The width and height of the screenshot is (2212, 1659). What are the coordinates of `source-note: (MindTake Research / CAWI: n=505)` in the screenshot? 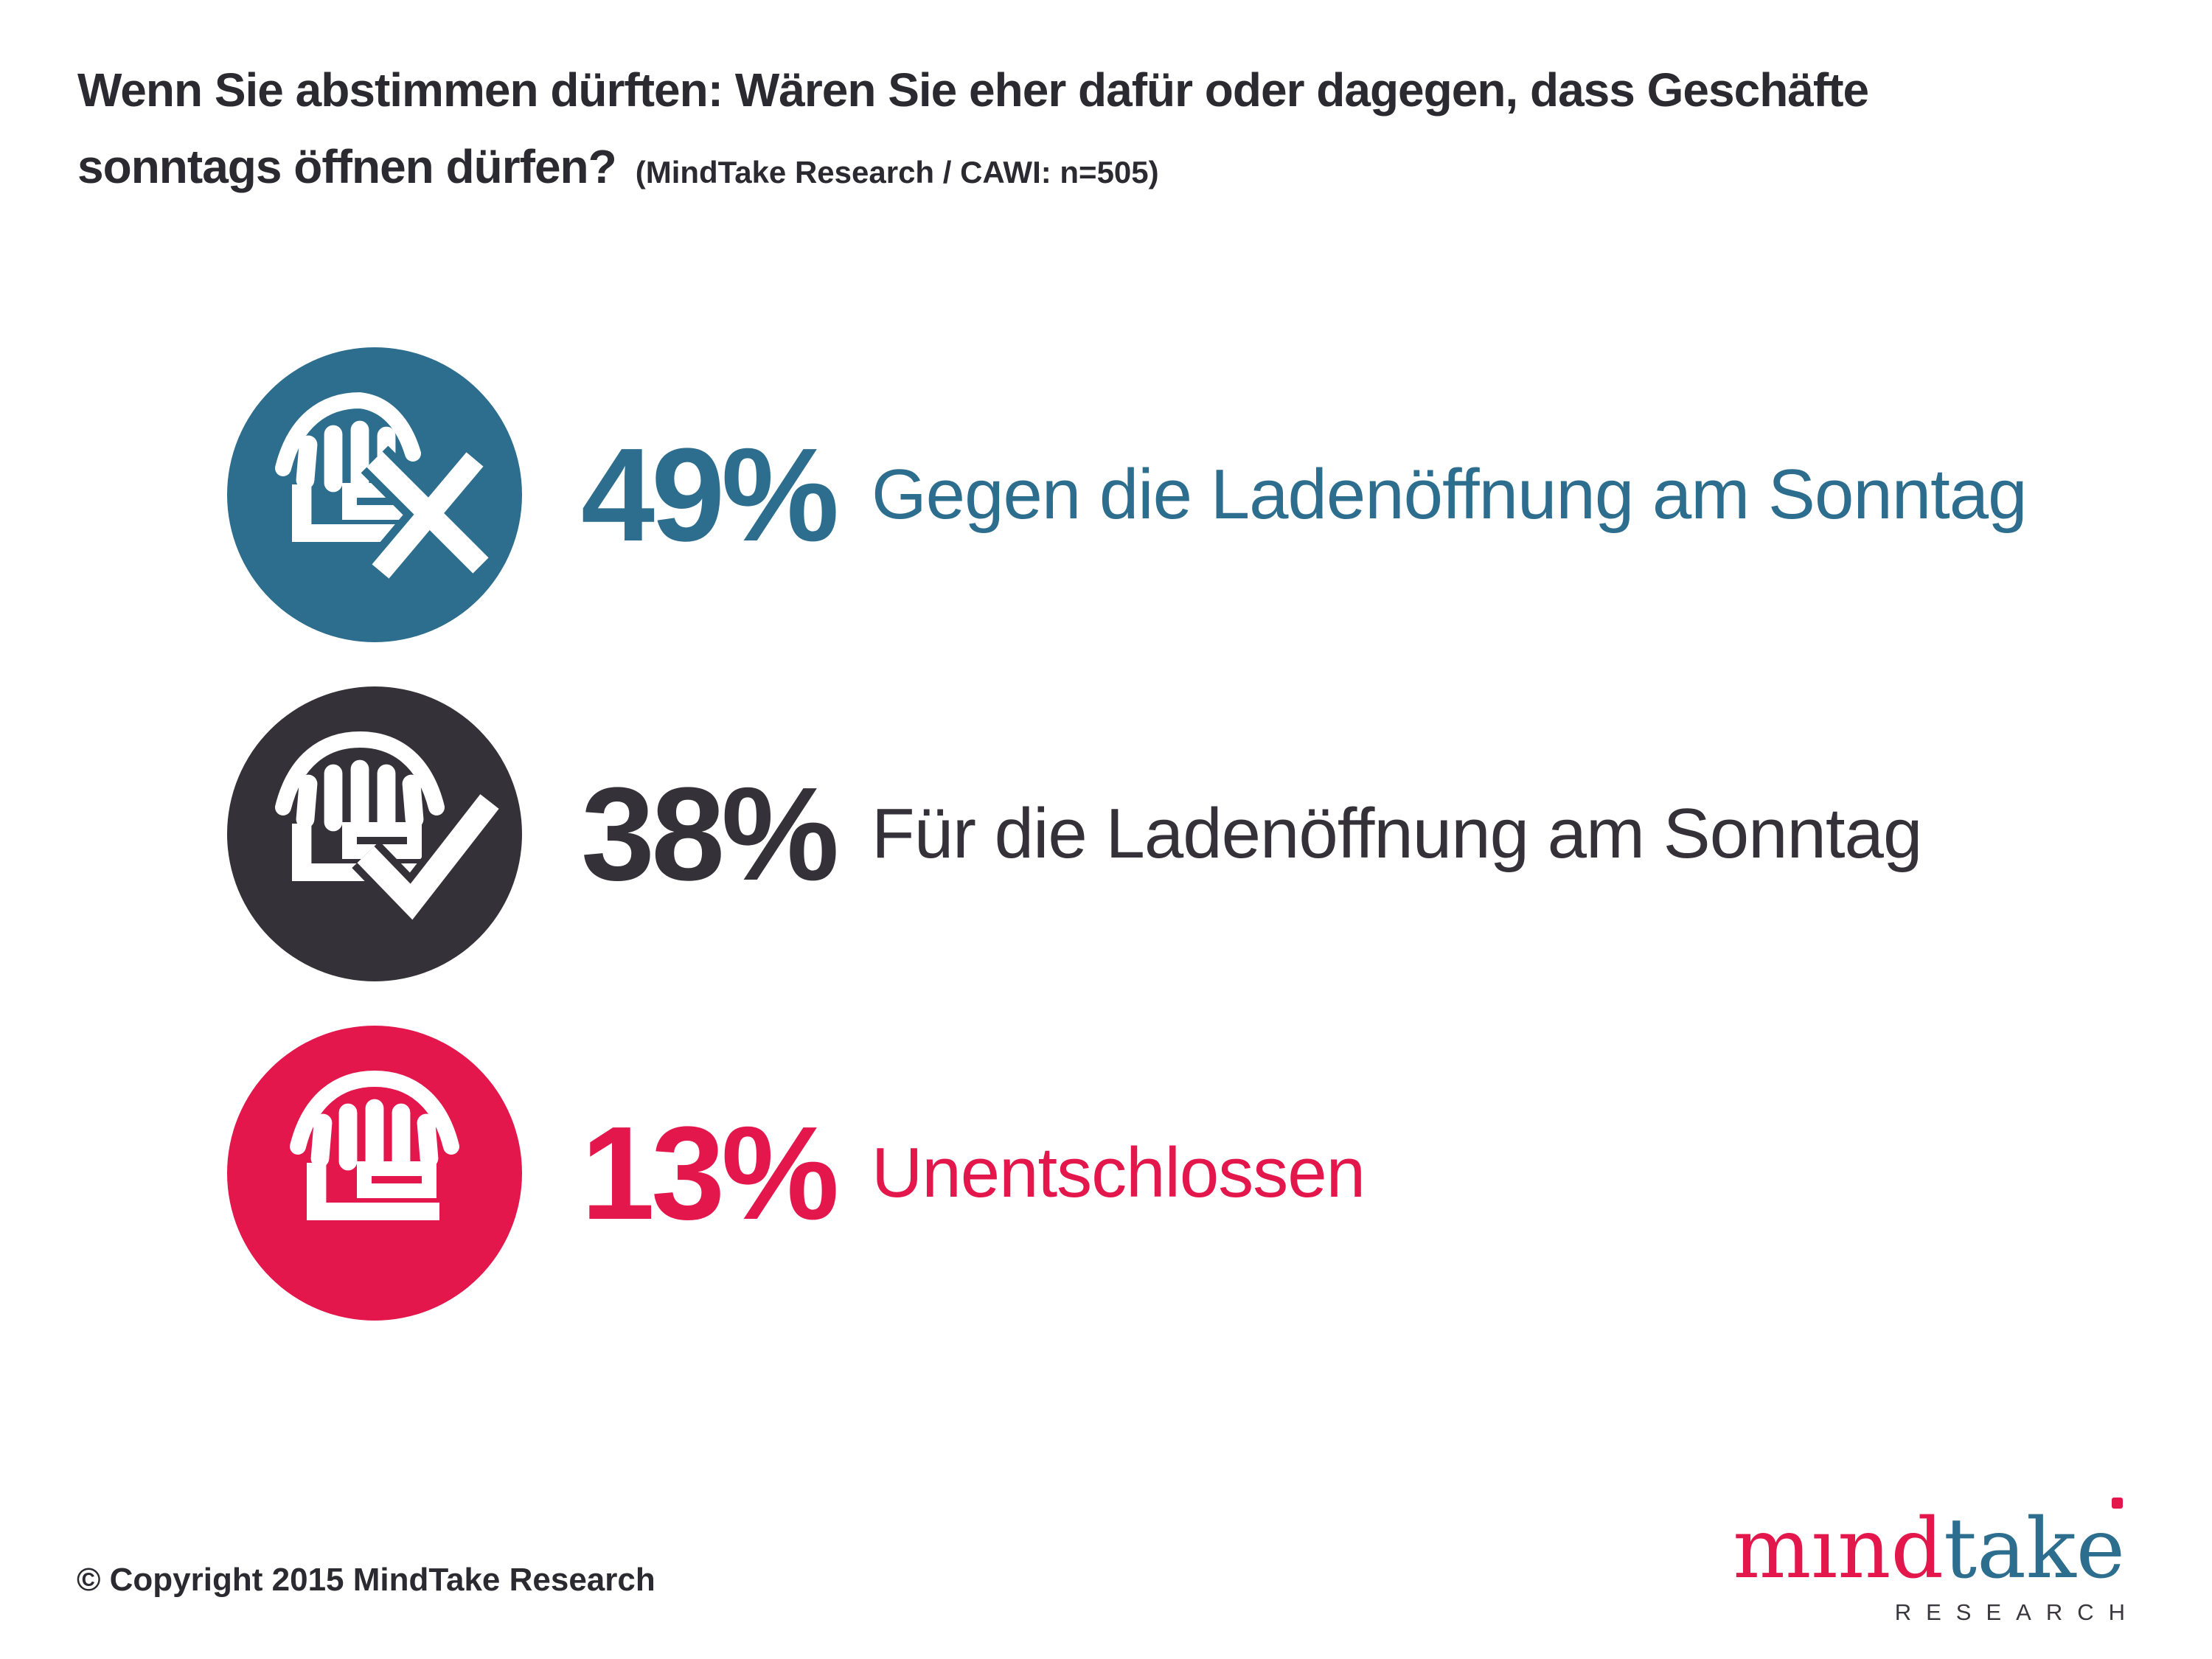 It's located at (897, 172).